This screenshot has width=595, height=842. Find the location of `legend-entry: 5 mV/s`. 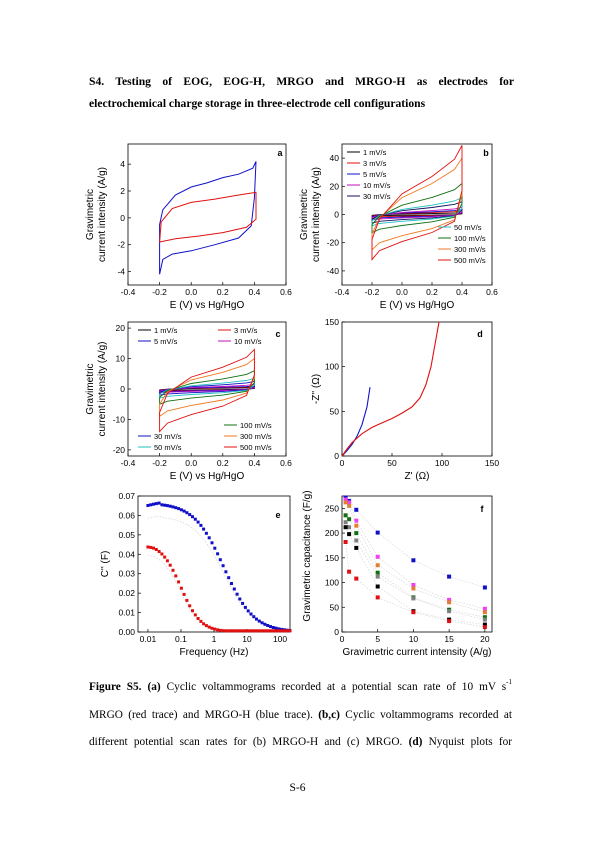

legend-entry: 5 mV/s is located at coordinates (166, 341).